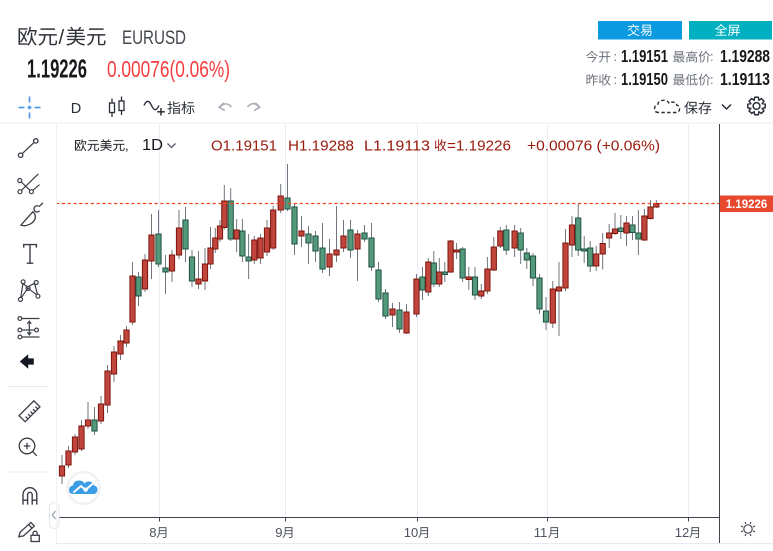 The height and width of the screenshot is (551, 773). I want to click on svg-text: 8, so click(152, 532).